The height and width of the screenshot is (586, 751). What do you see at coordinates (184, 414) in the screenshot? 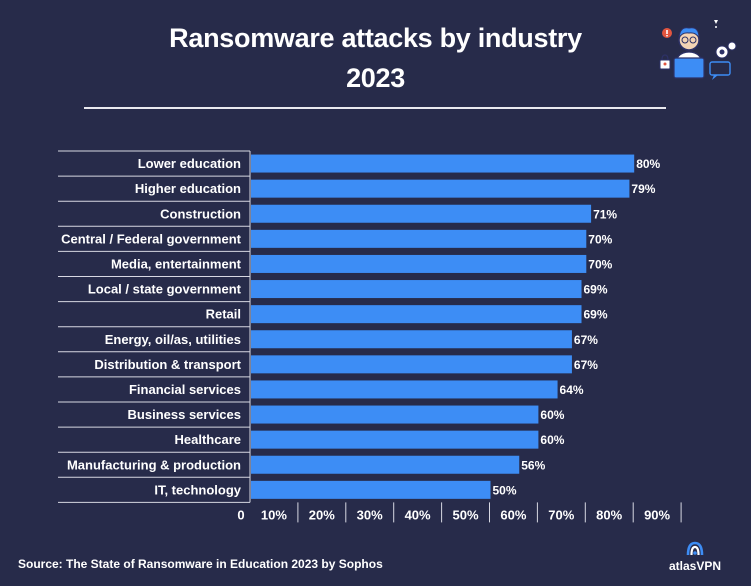
I see `category-label: Business services` at bounding box center [184, 414].